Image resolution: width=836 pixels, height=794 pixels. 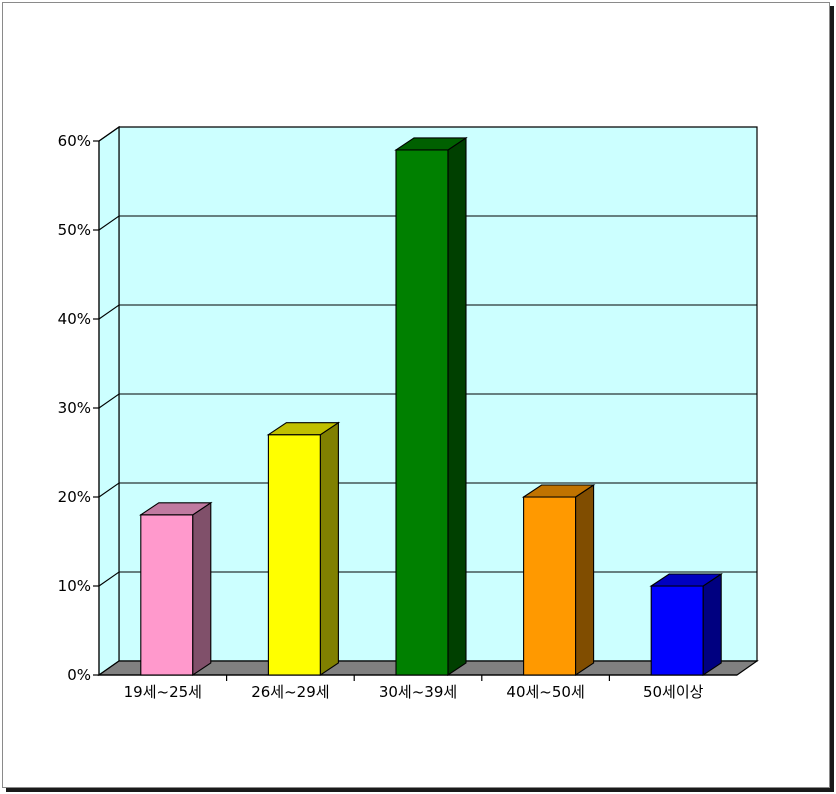 What do you see at coordinates (79, 675) in the screenshot?
I see `y-tick-label: 0%` at bounding box center [79, 675].